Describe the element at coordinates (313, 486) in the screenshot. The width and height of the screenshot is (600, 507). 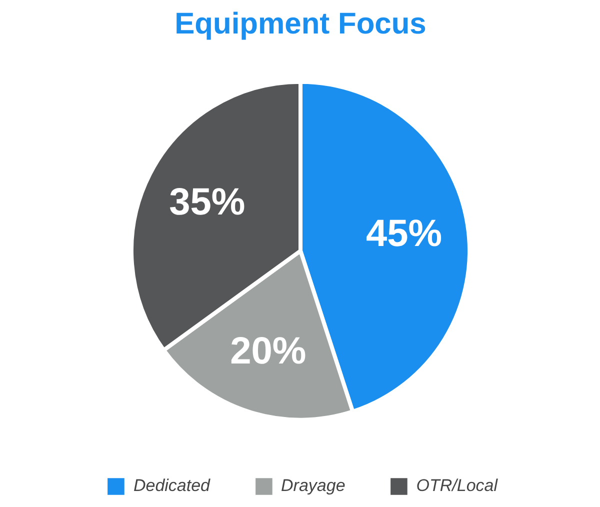
I see `legend-label: Drayage` at that location.